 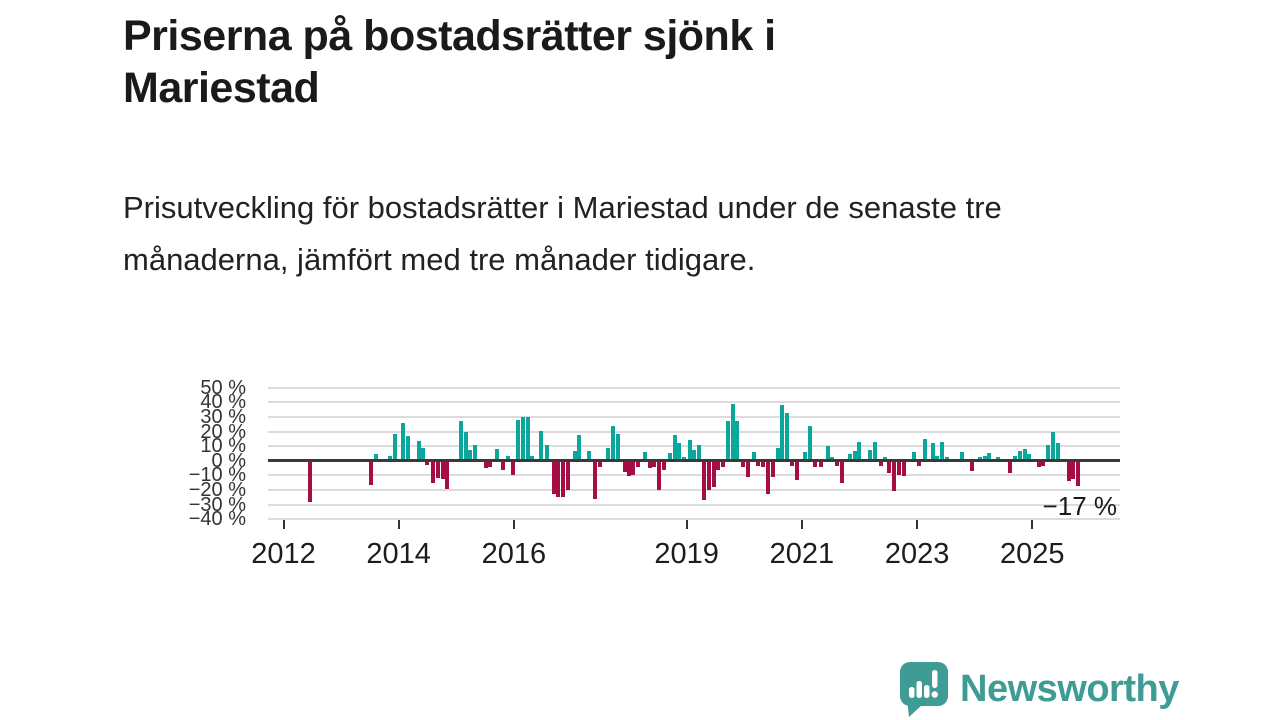 What do you see at coordinates (514, 554) in the screenshot?
I see `x-axis-label: 2016` at bounding box center [514, 554].